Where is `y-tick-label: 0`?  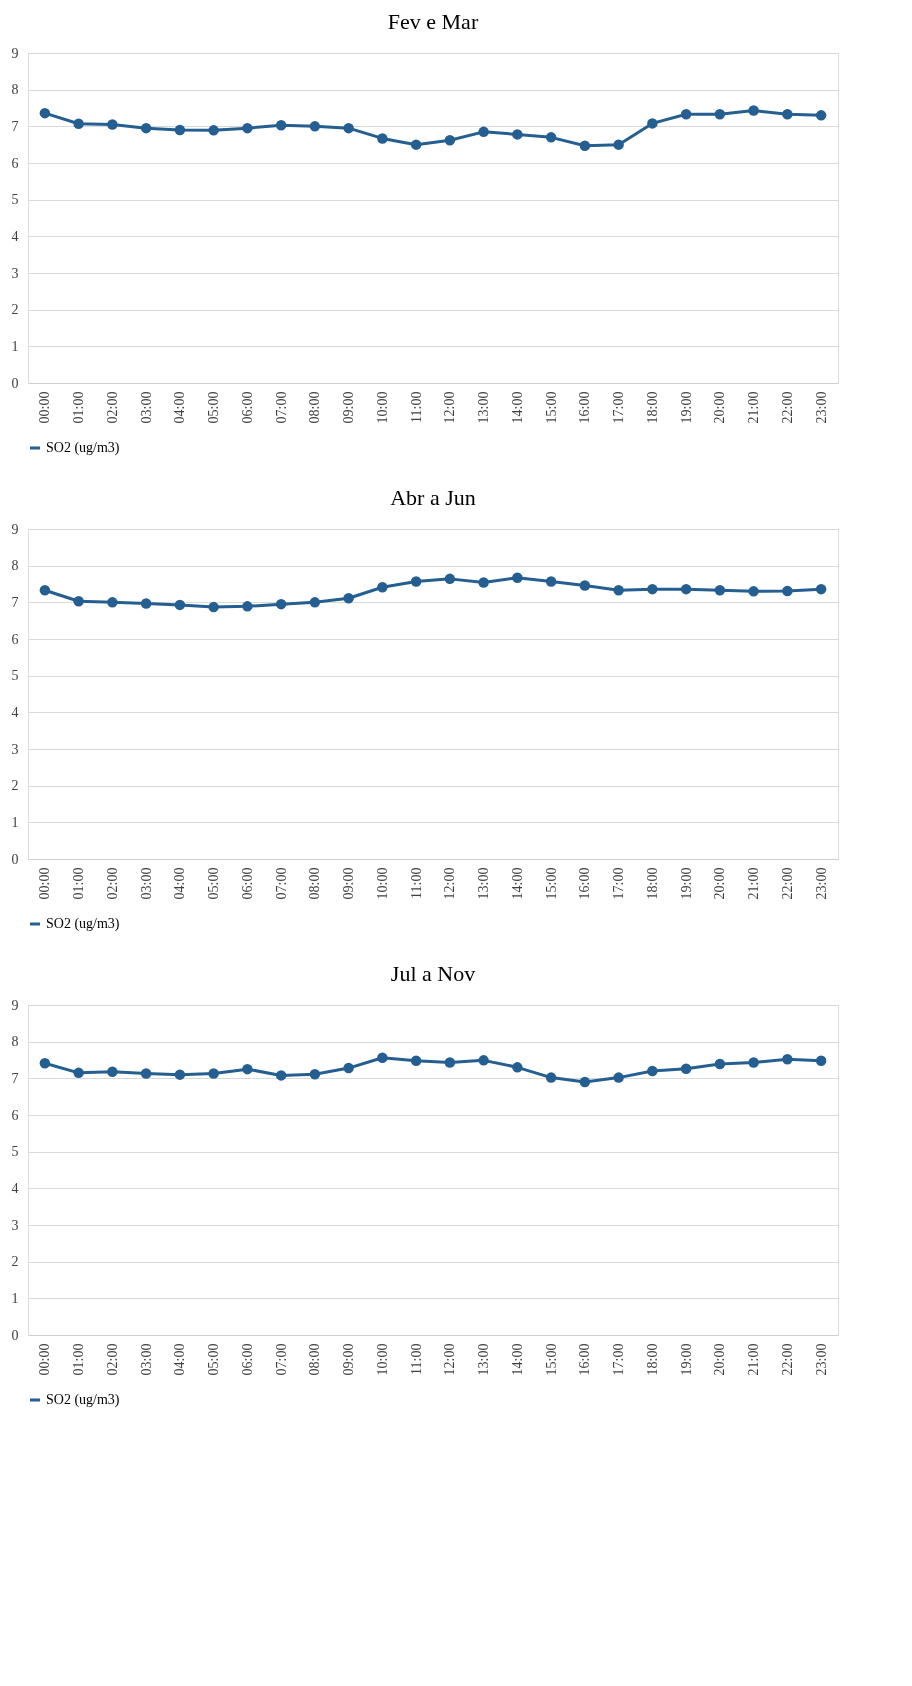 y-tick-label: 0 is located at coordinates (15, 383).